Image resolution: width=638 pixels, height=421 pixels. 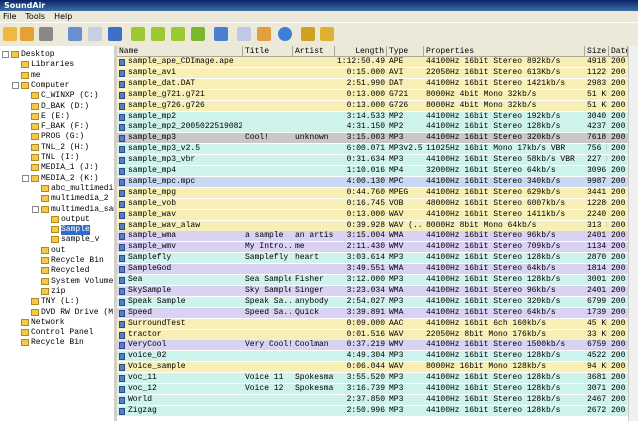 What do you see at coordinates (60, 302) in the screenshot?
I see `tree-item: TNY (L:)` at bounding box center [60, 302].